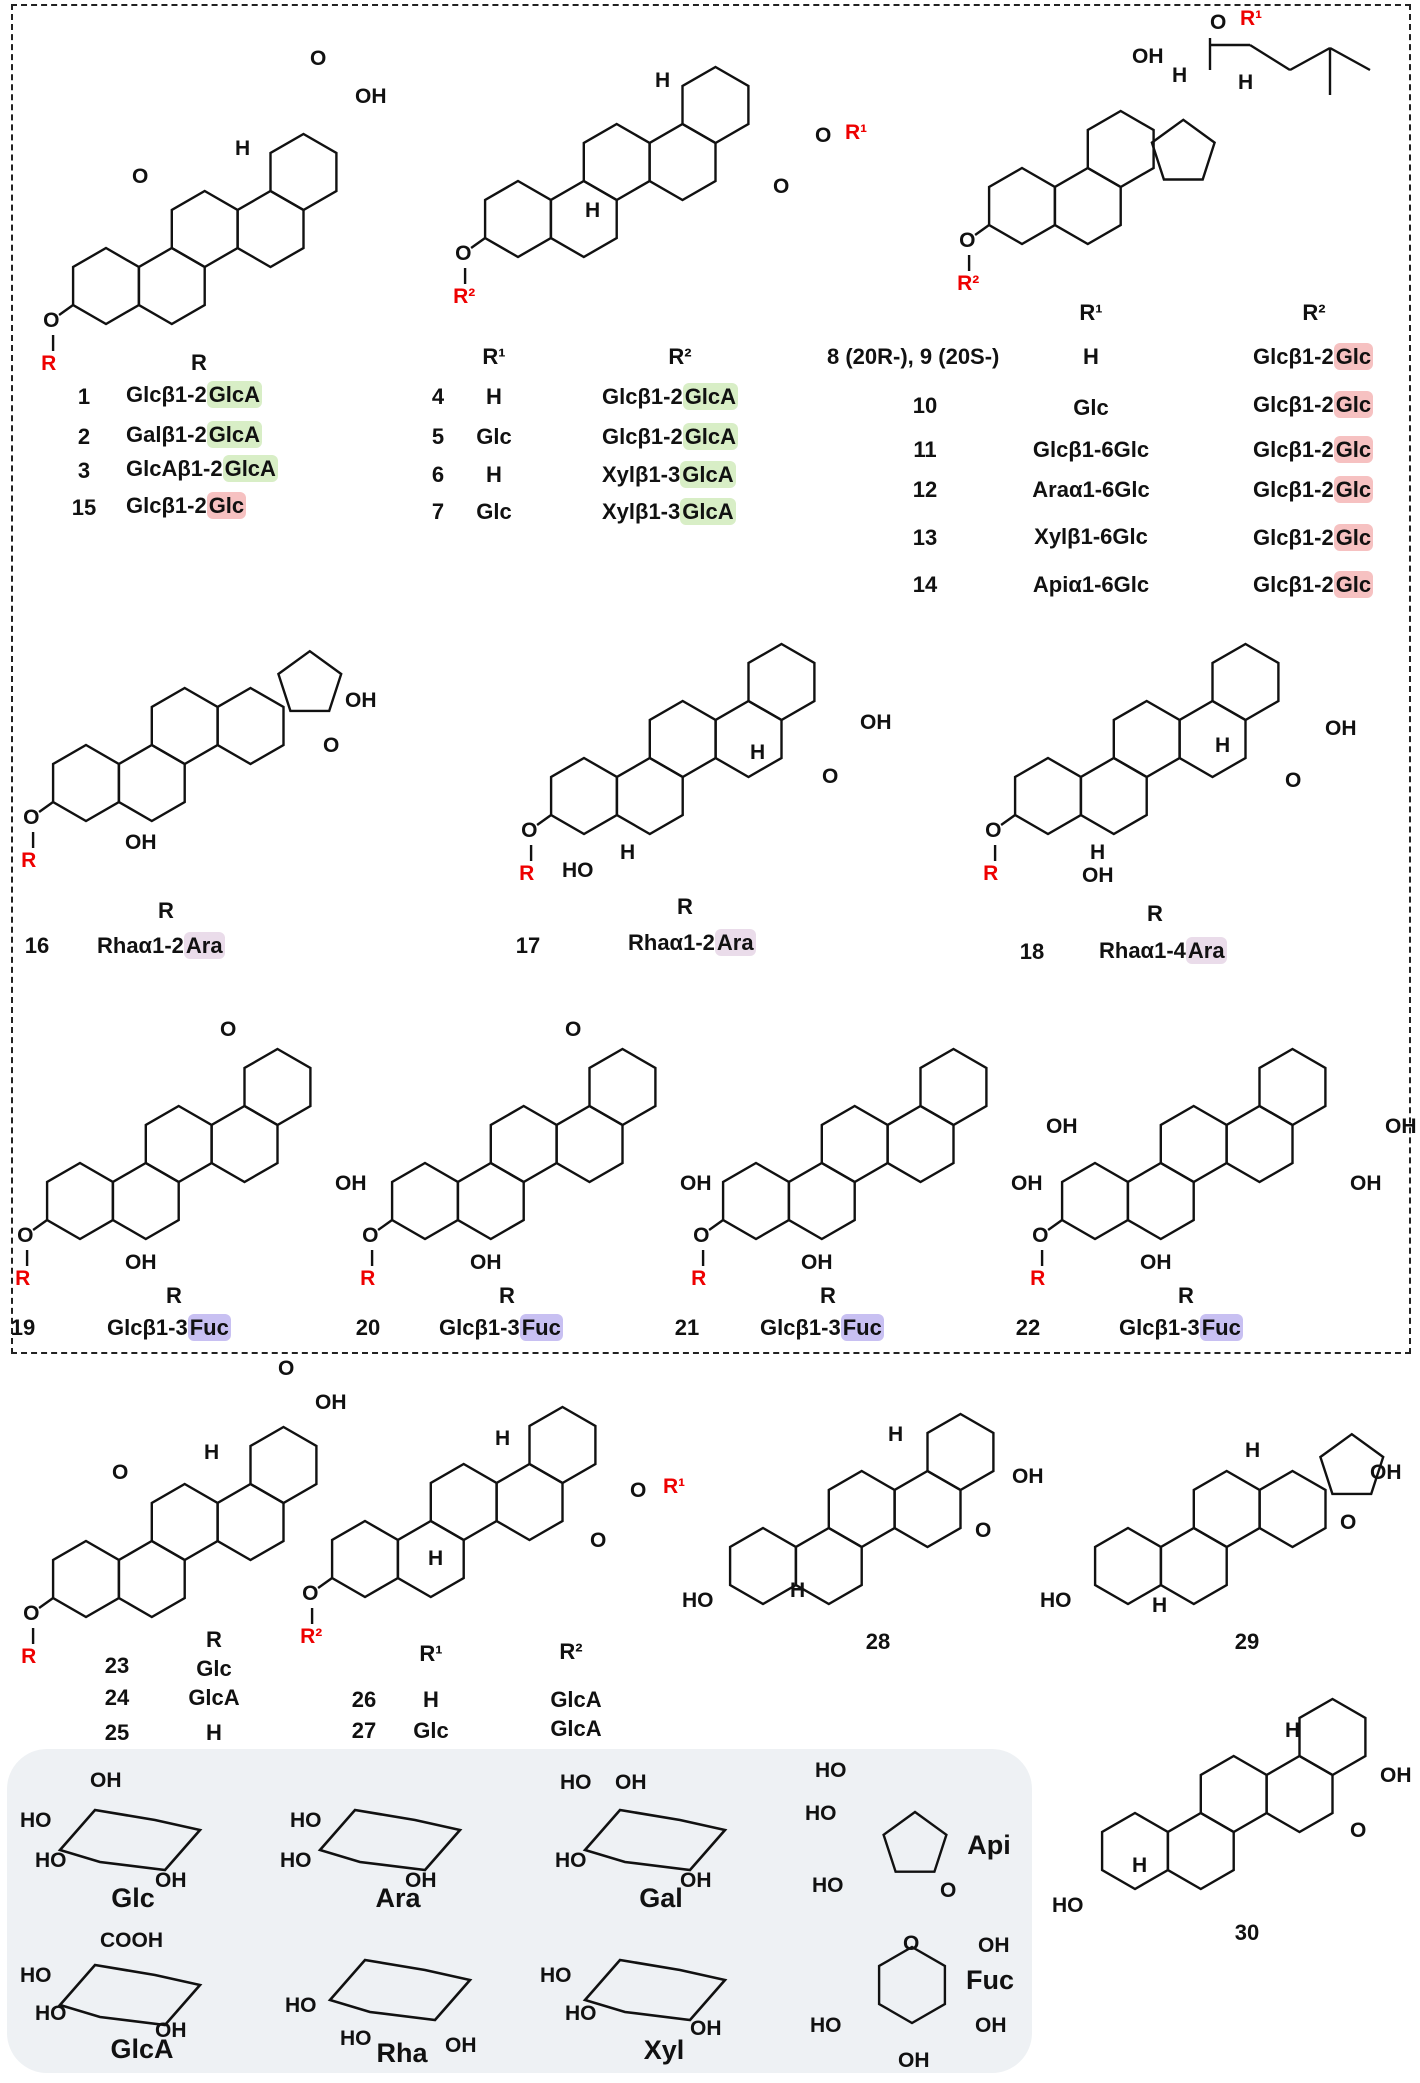 The width and height of the screenshot is (1420, 2083). I want to click on compound-number: 23, so click(117, 1665).